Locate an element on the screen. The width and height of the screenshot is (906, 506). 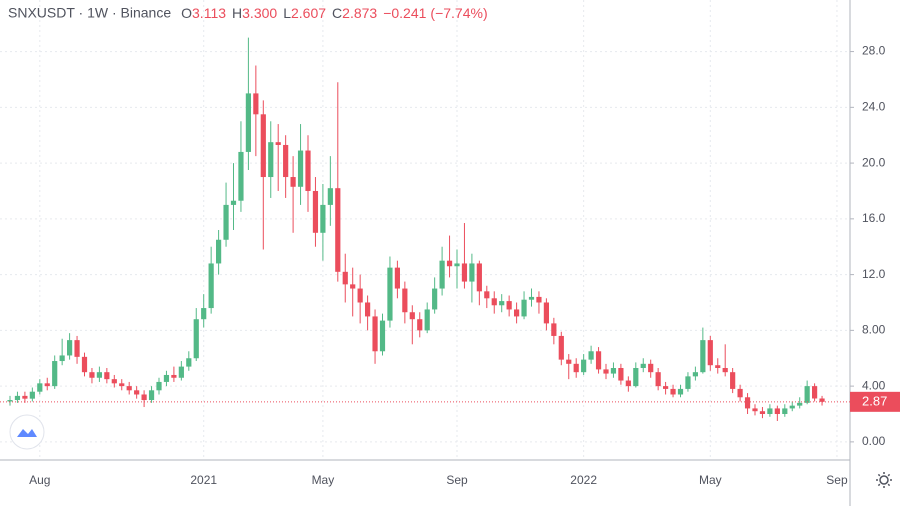
x-tick-label: Aug is located at coordinates (39, 480).